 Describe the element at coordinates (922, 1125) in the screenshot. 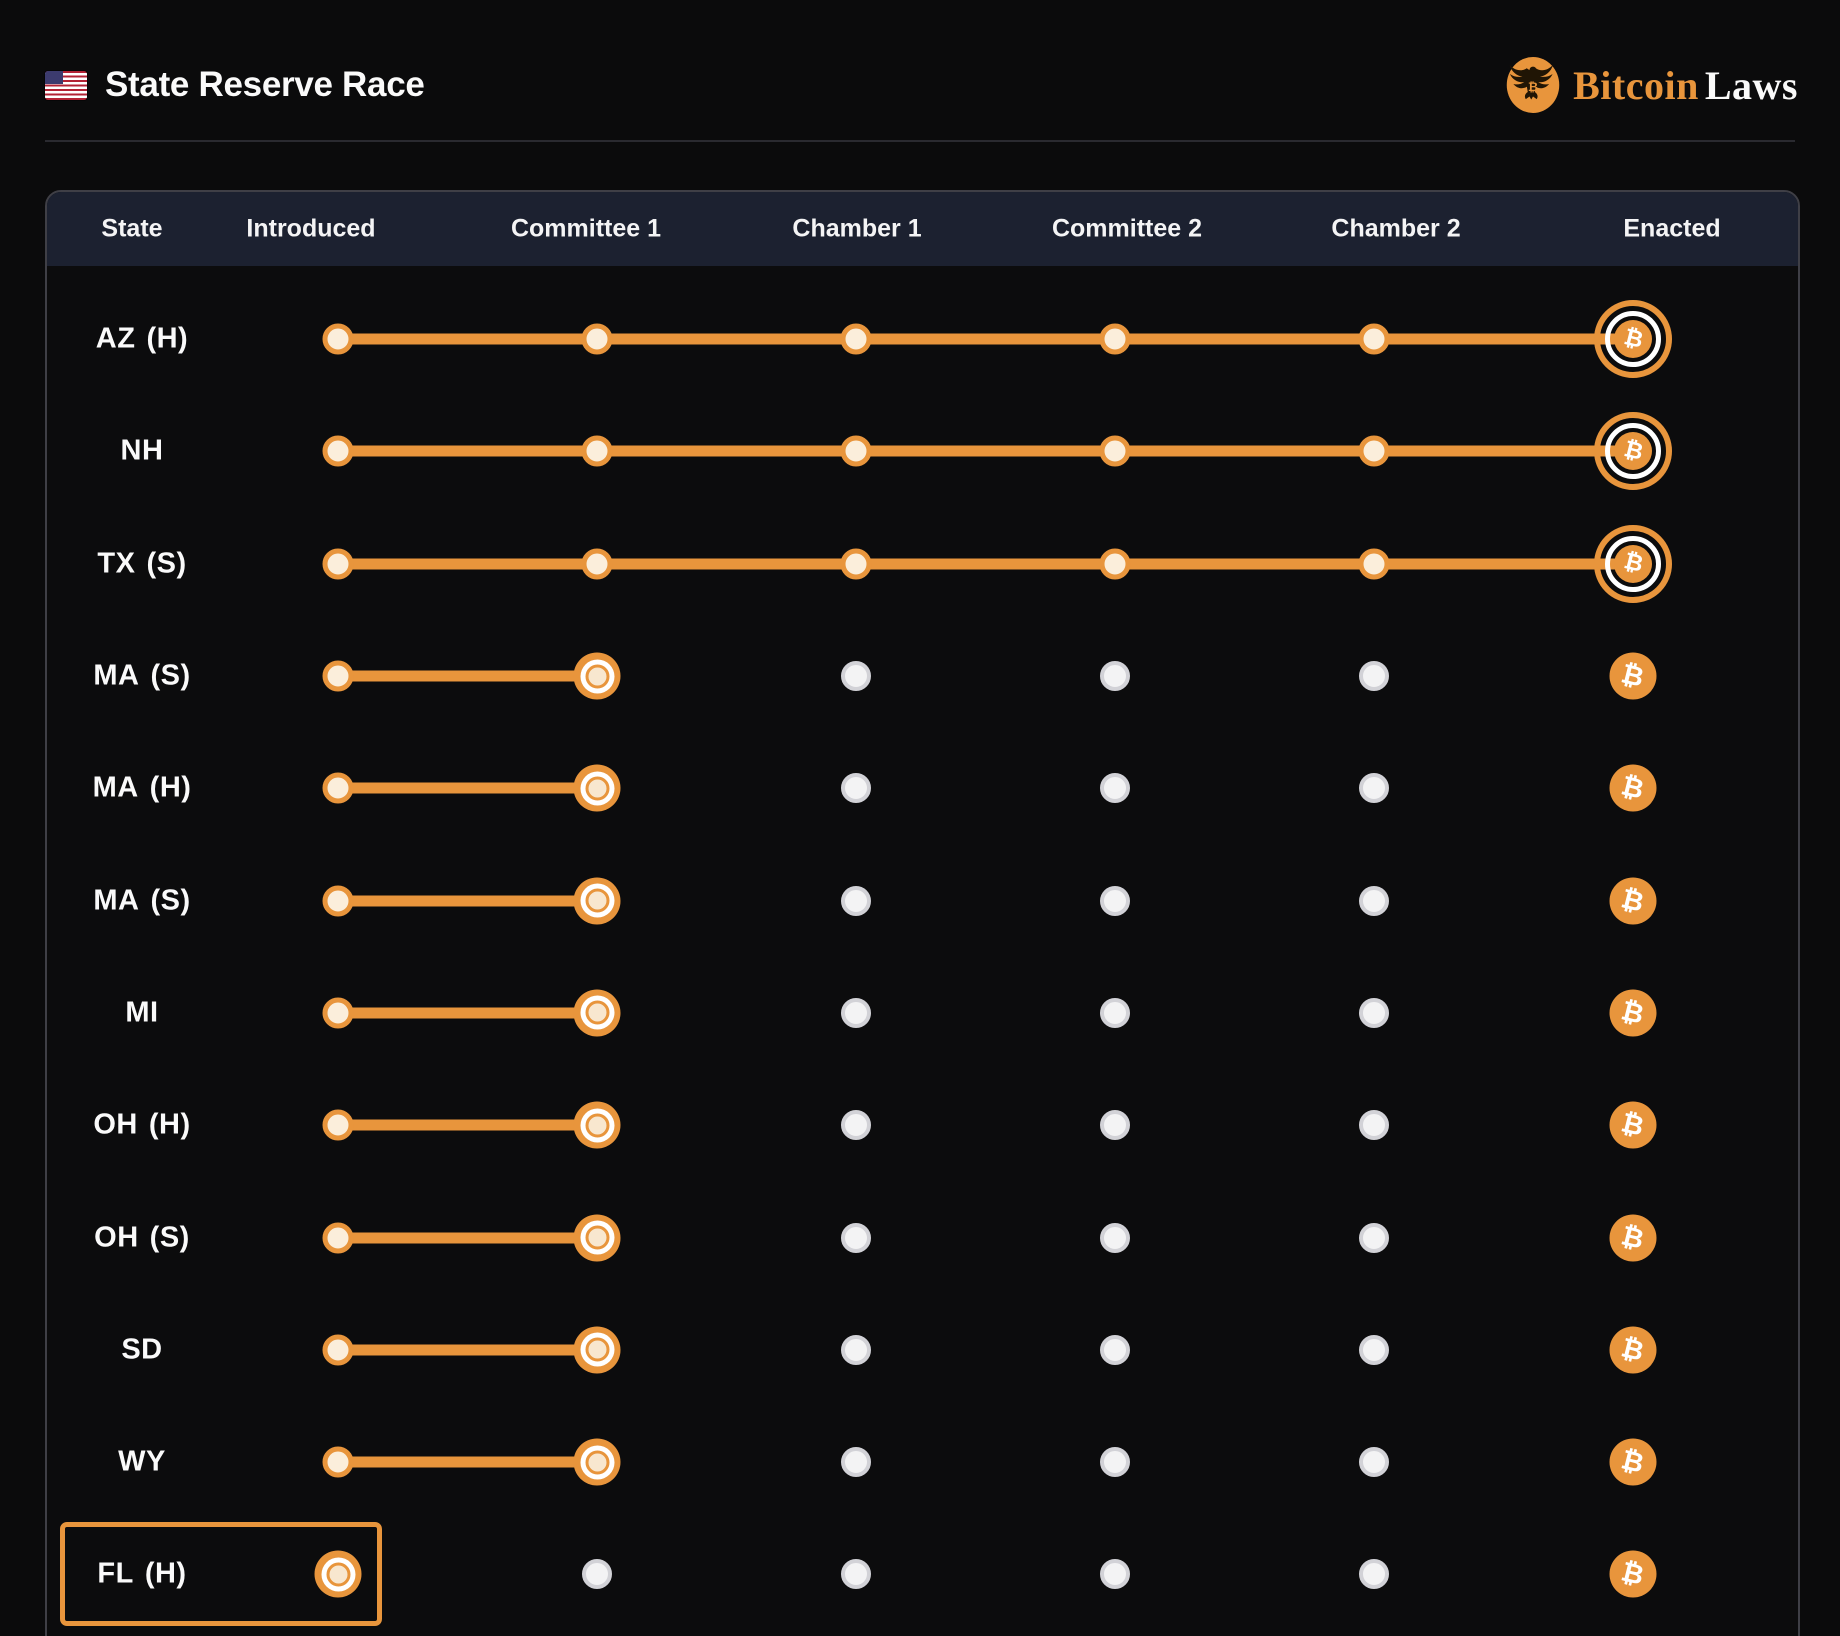

I see `table-row: OH (H) ₿` at that location.